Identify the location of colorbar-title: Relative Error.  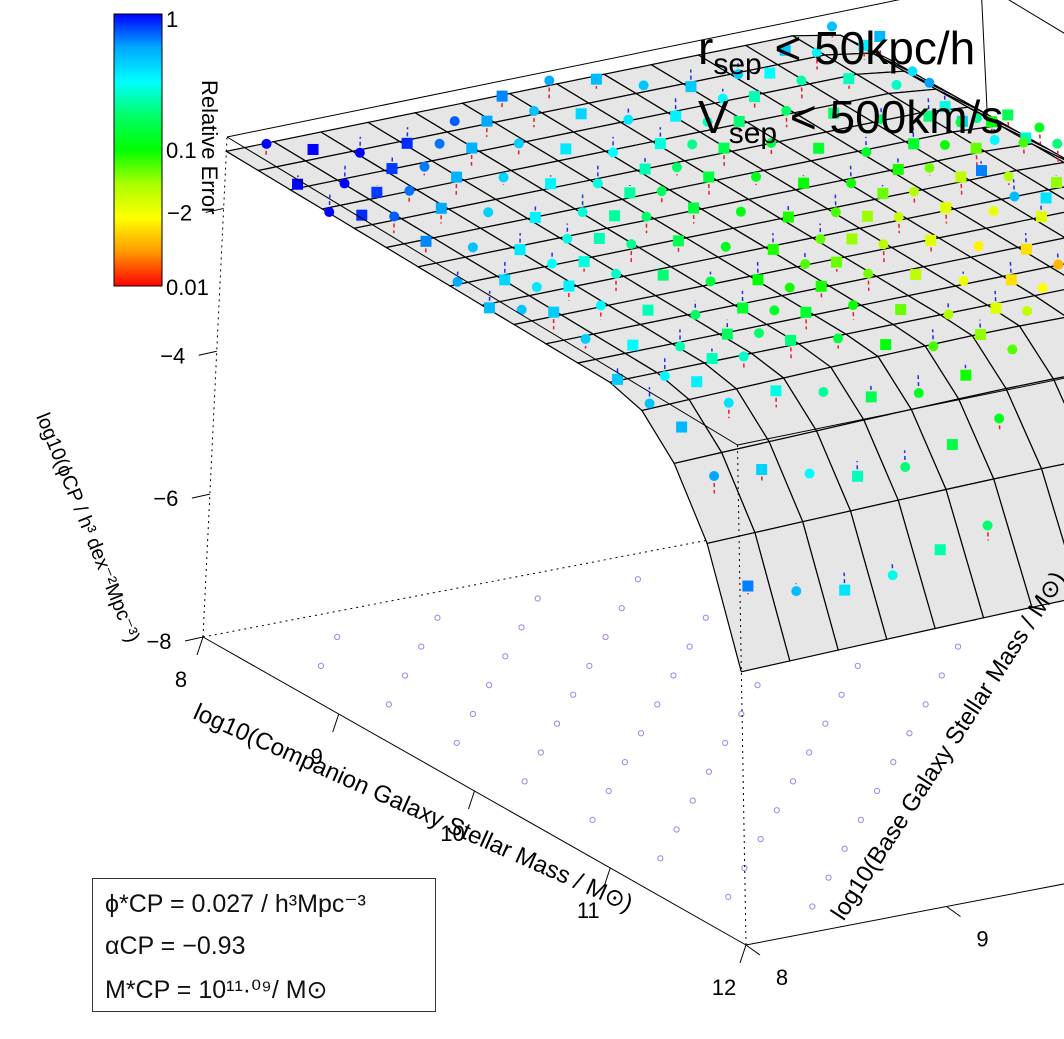
(209, 147).